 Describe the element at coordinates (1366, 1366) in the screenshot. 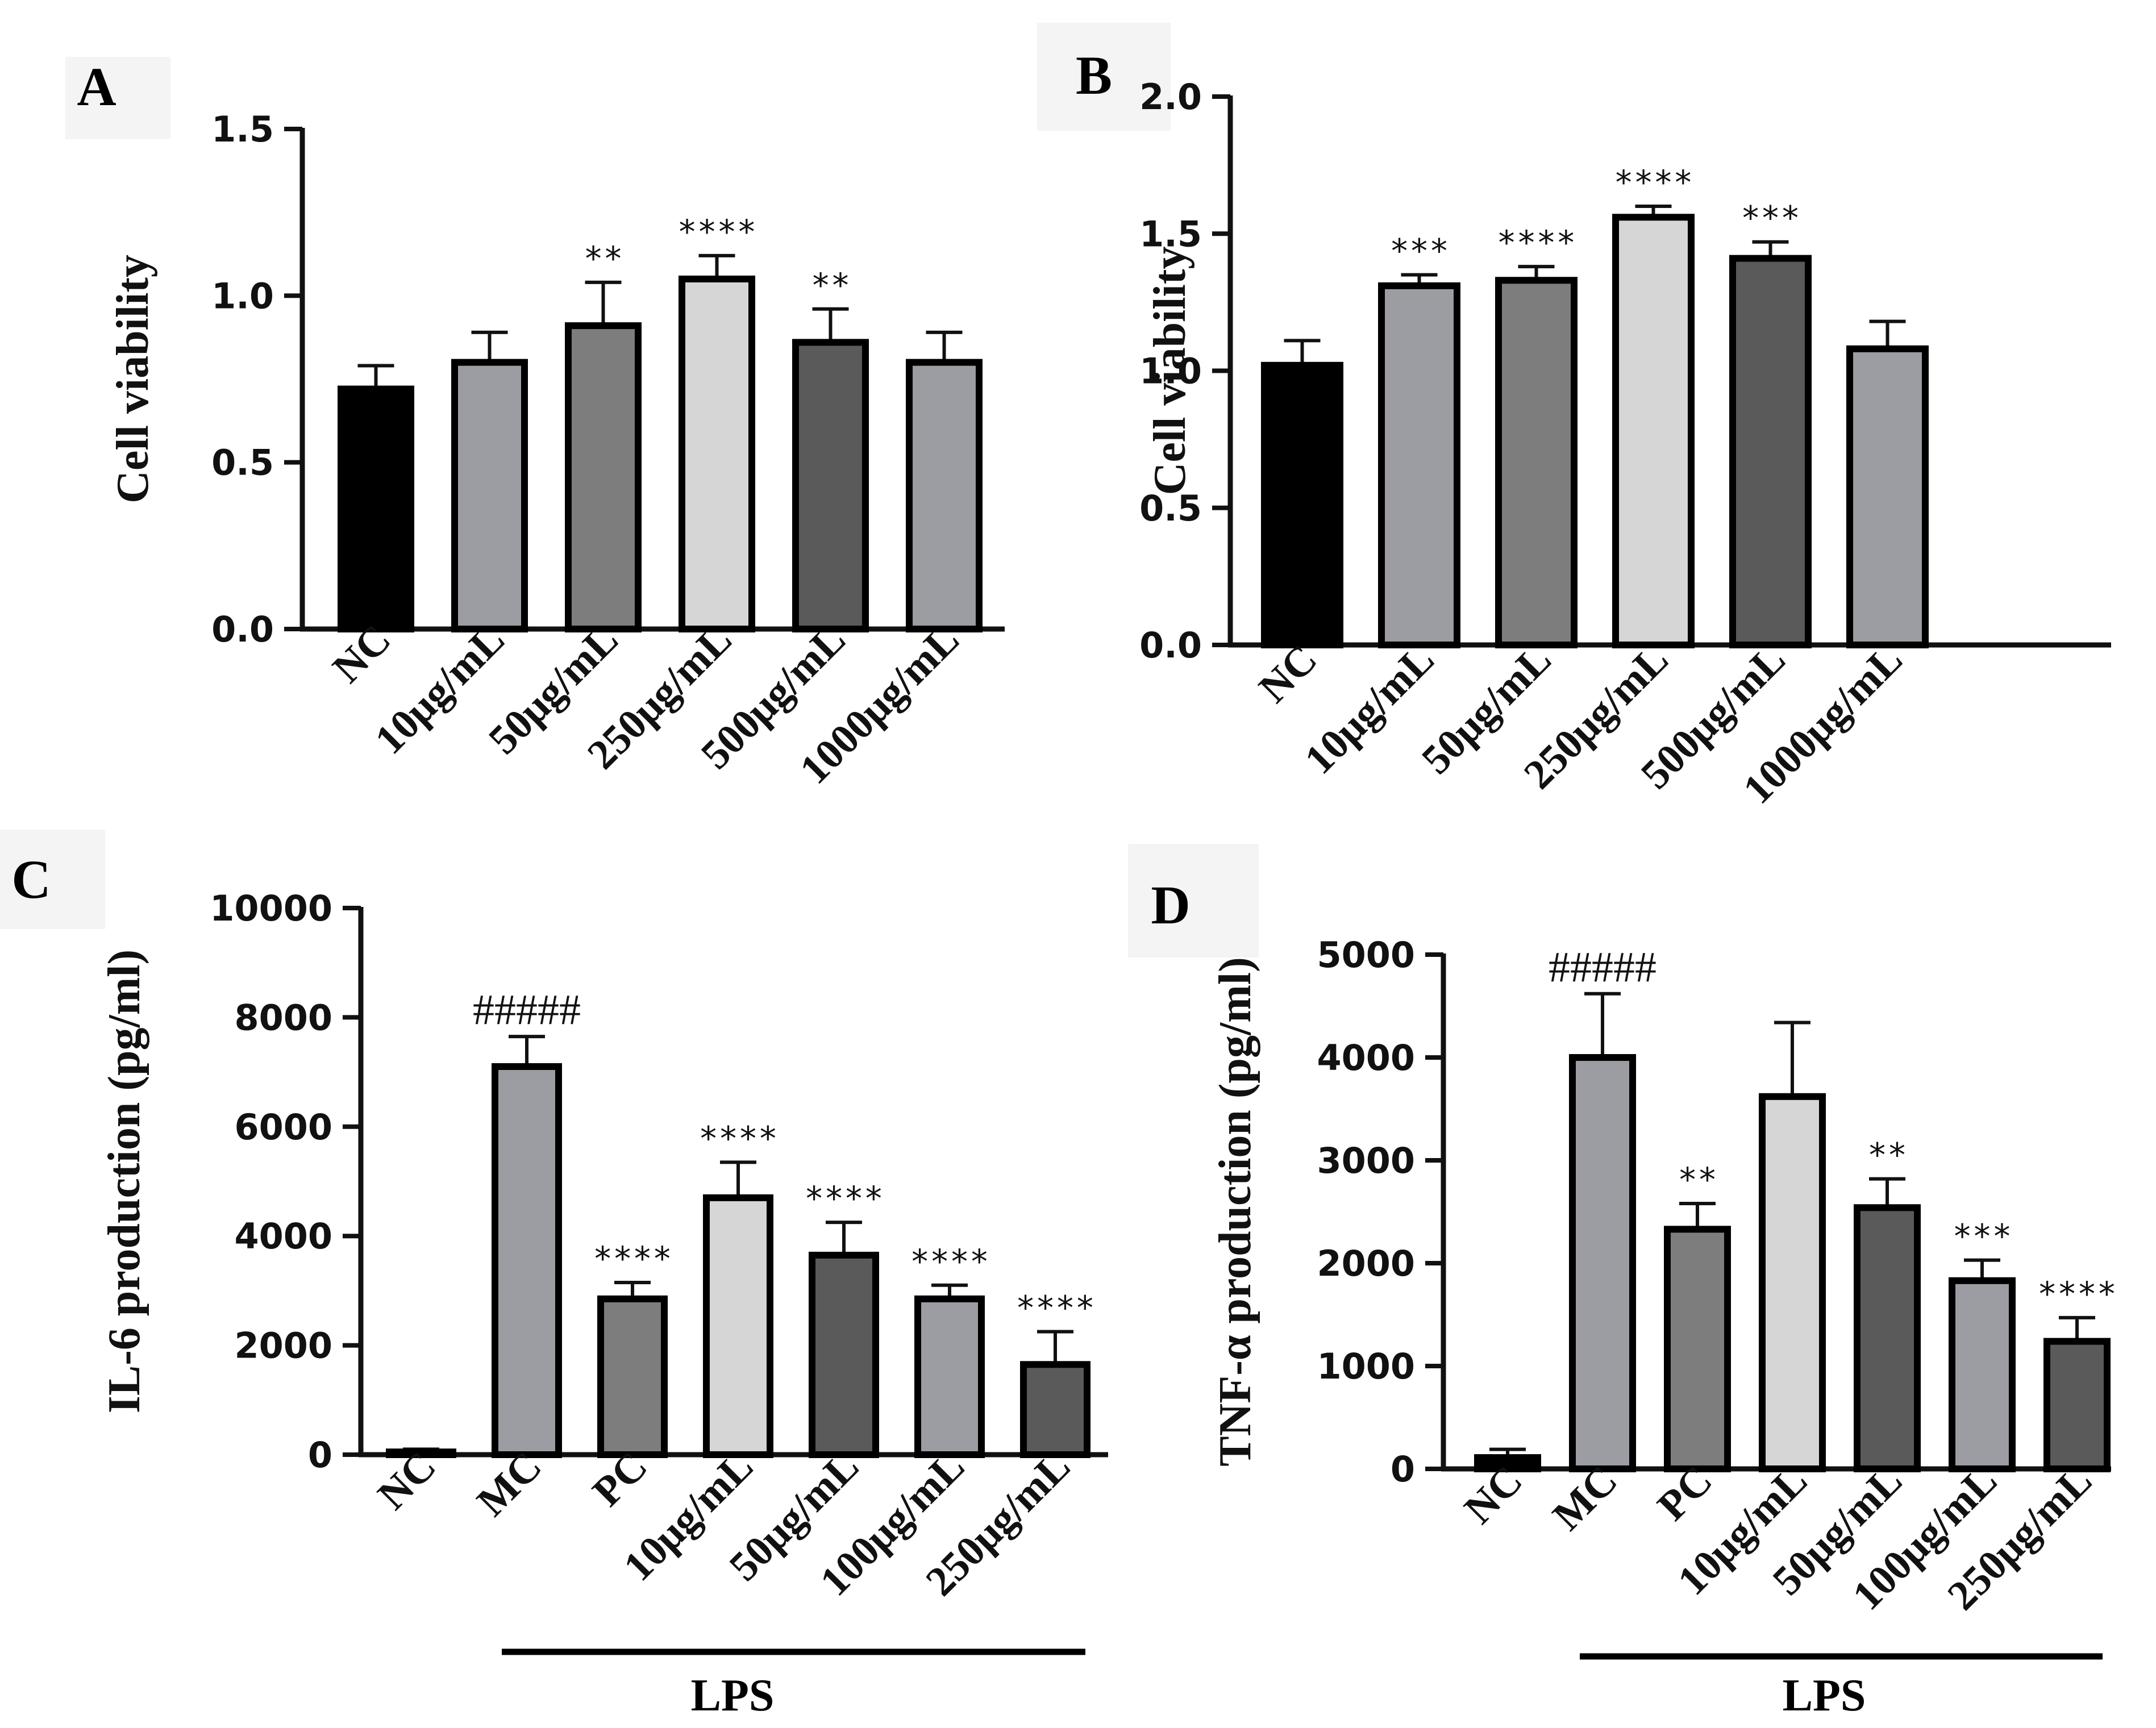

I see `y-tick-label: 1000` at that location.